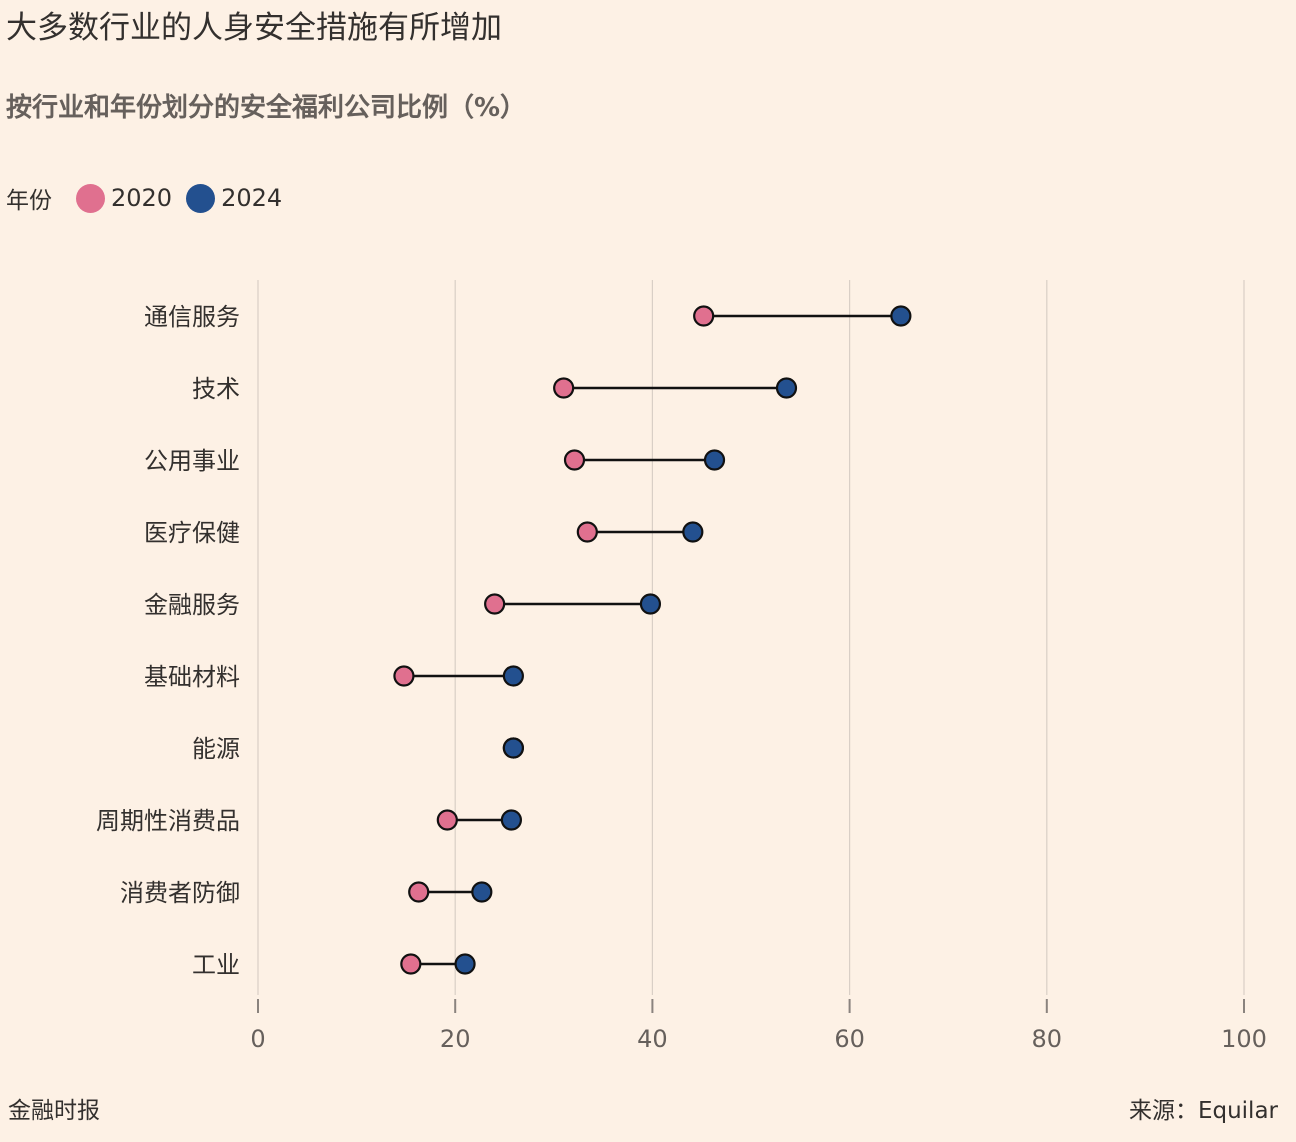 This screenshot has height=1142, width=1296. I want to click on legend-label-2024: 2024, so click(252, 198).